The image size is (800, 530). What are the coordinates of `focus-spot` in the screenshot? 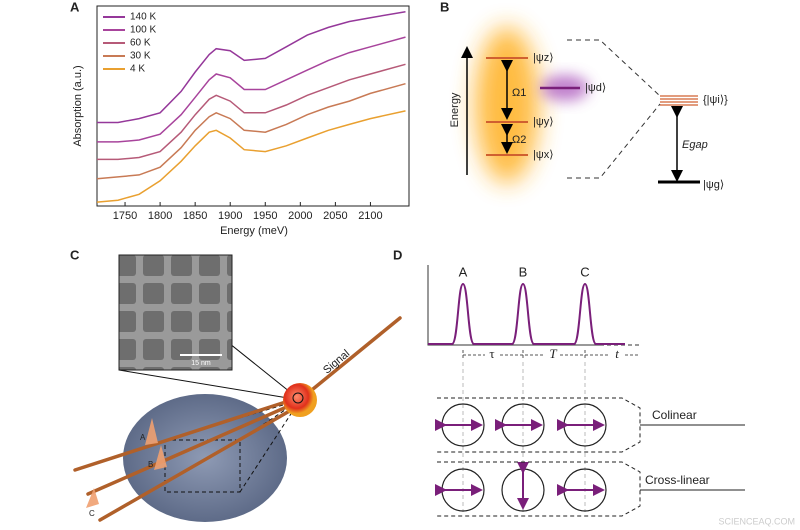 It's located at (300, 400).